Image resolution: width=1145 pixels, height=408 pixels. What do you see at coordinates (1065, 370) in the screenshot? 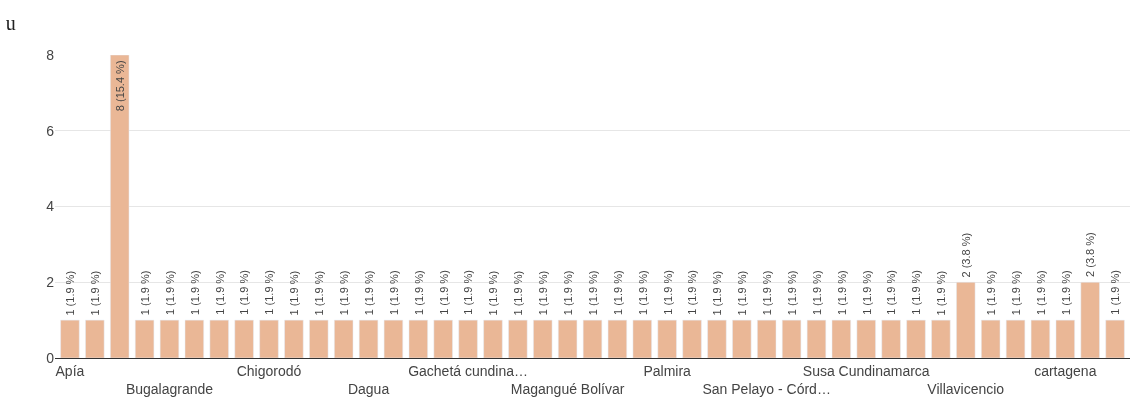
I see `x-tick-label: cartagena` at bounding box center [1065, 370].